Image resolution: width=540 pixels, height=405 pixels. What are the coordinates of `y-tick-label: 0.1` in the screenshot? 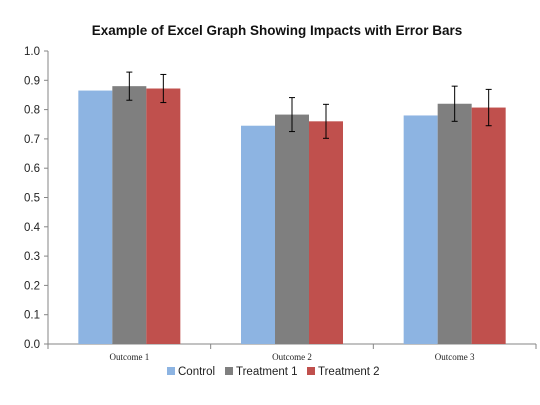 It's located at (32, 316).